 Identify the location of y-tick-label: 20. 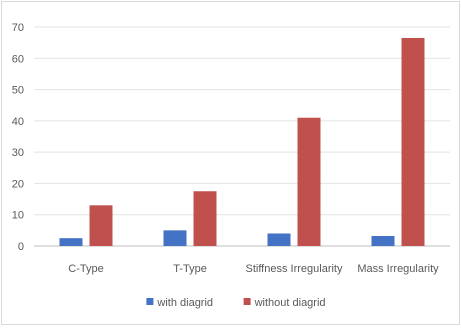
(18, 184).